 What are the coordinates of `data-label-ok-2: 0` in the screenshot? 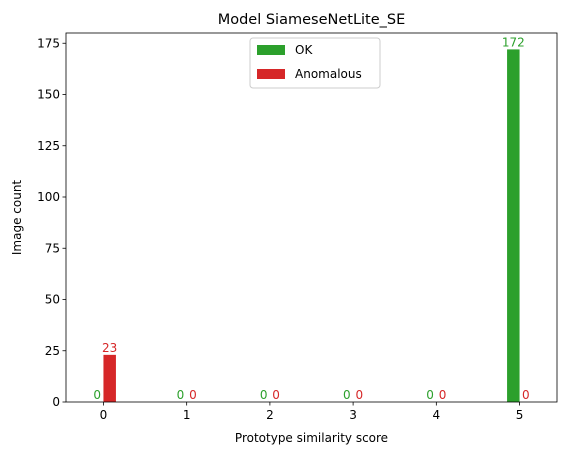 It's located at (264, 395).